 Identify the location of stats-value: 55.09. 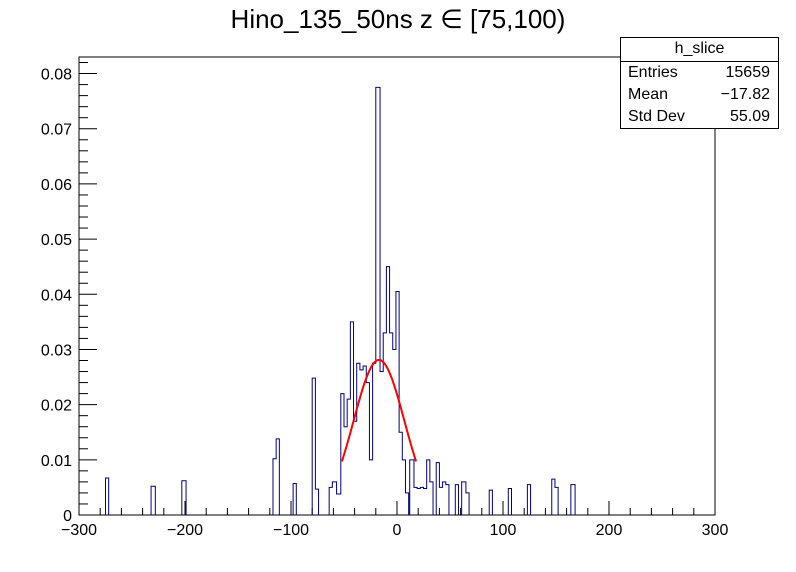
(749, 116).